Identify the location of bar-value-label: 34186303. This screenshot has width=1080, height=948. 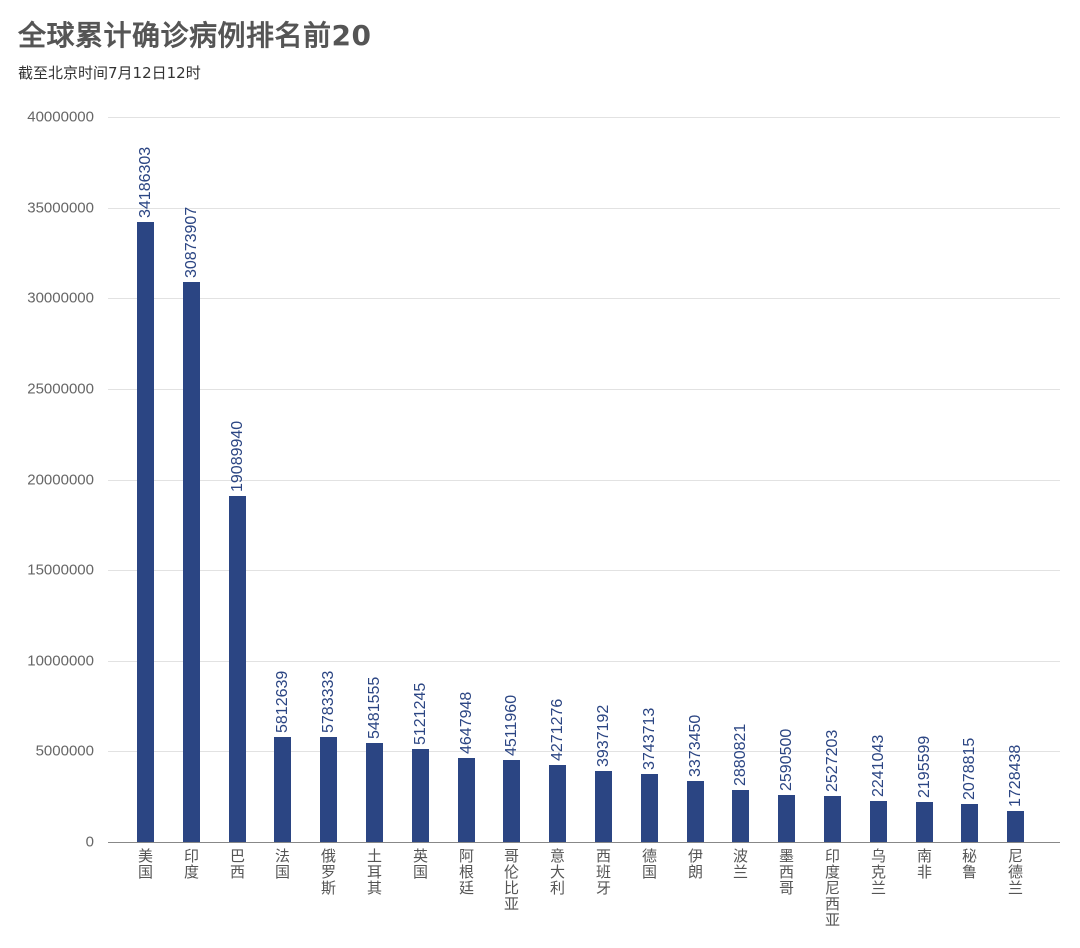
(145, 182).